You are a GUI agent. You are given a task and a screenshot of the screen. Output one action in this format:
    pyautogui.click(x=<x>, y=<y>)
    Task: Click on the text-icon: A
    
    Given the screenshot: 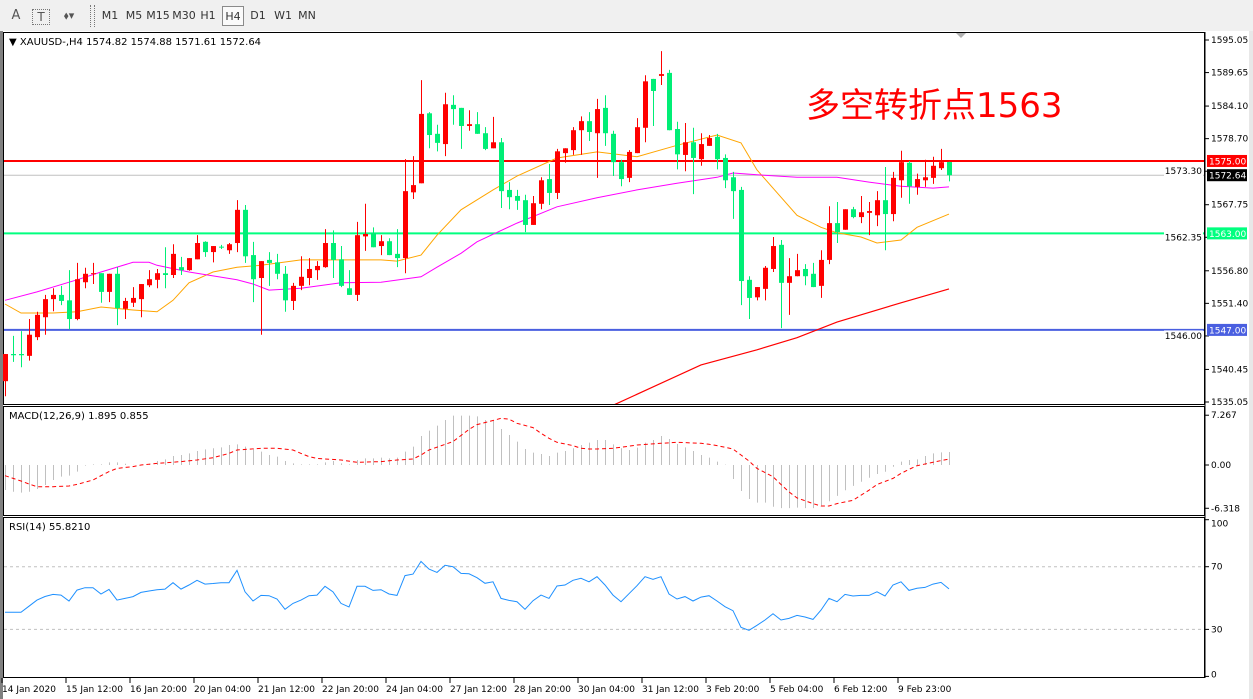 What is the action you would take?
    pyautogui.click(x=16, y=15)
    